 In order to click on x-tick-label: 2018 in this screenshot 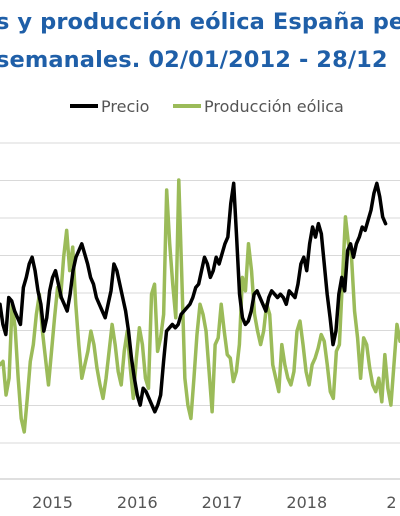, I will do `click(306, 502)`.